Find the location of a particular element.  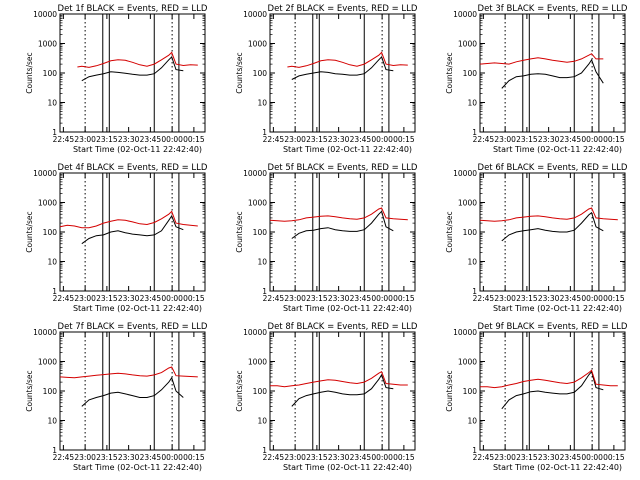

panel-title: Det 3f BLACK = Events, RED = LLD is located at coordinates (553, 9).